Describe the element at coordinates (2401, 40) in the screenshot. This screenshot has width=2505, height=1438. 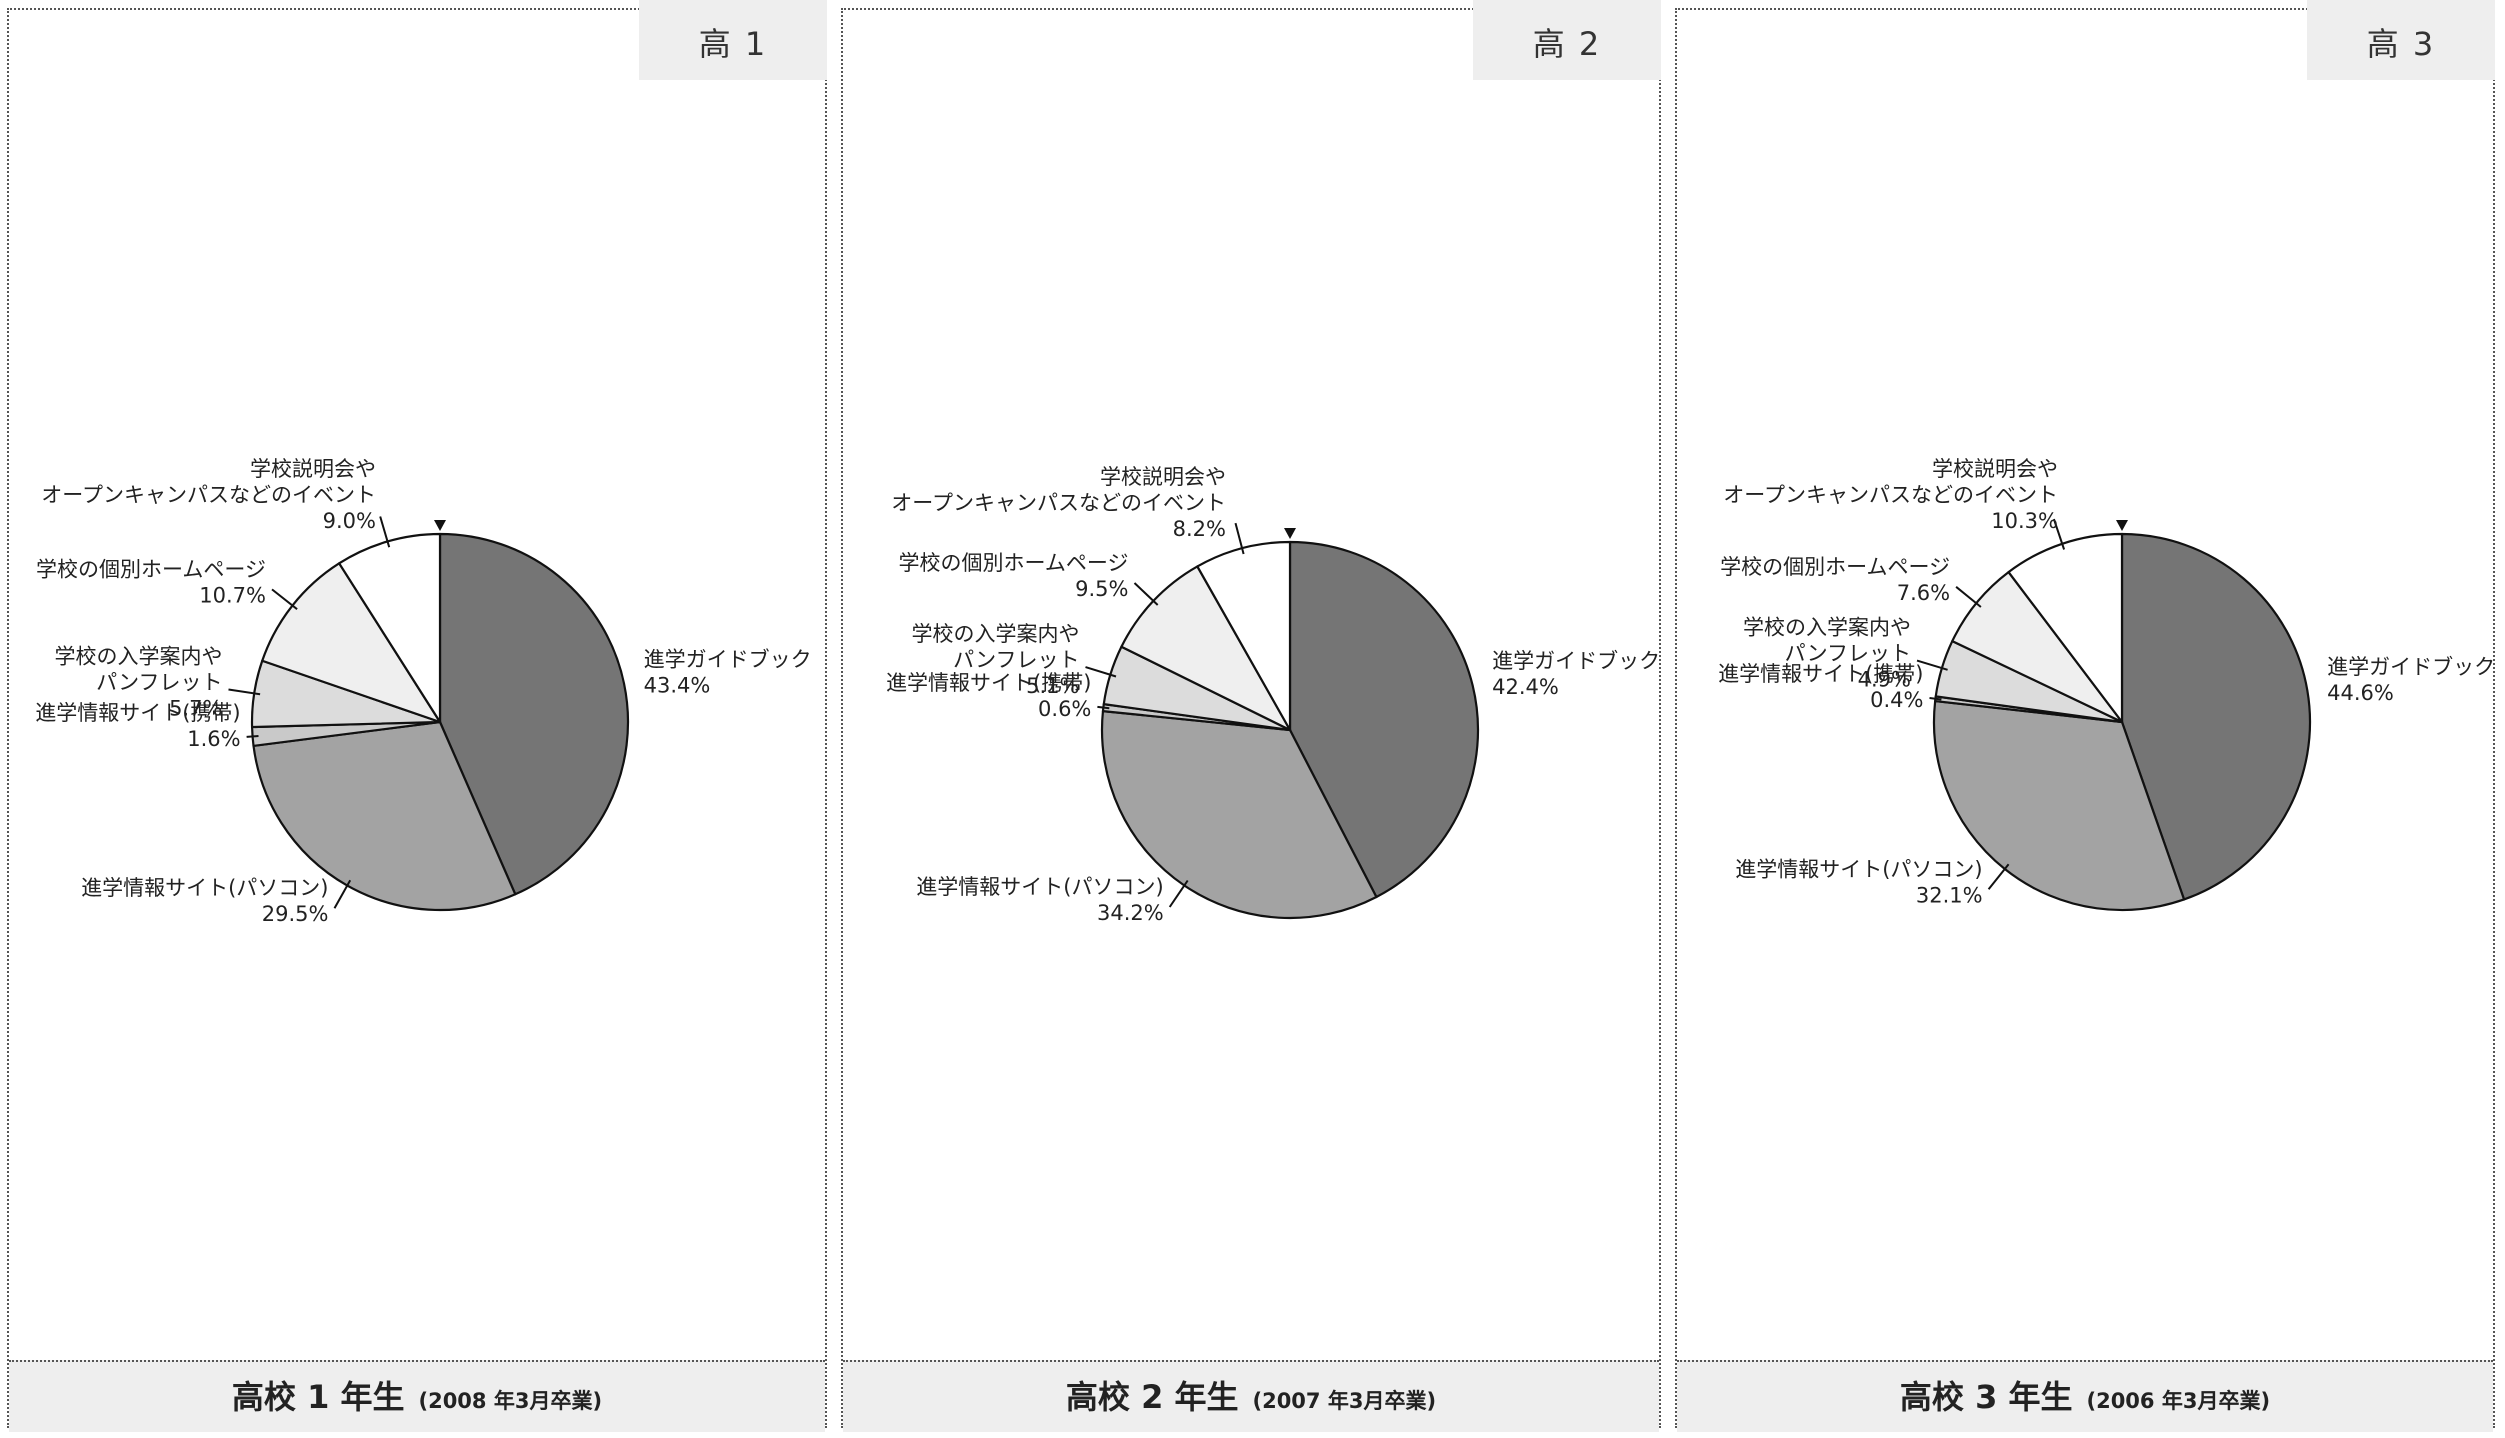
I see `grade-tag: 高 3` at that location.